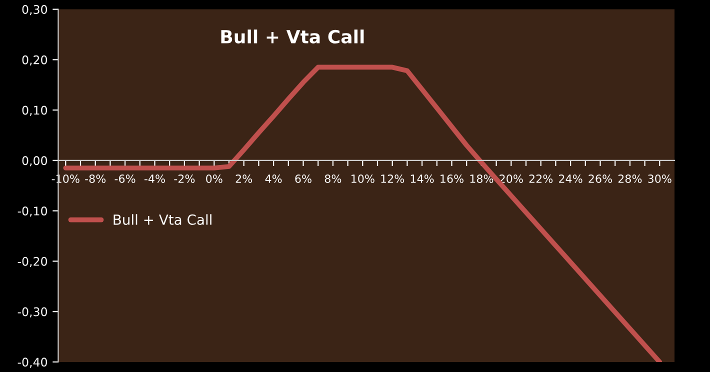 The height and width of the screenshot is (372, 710). Describe the element at coordinates (482, 178) in the screenshot. I see `x-tick-label: 18%` at that location.